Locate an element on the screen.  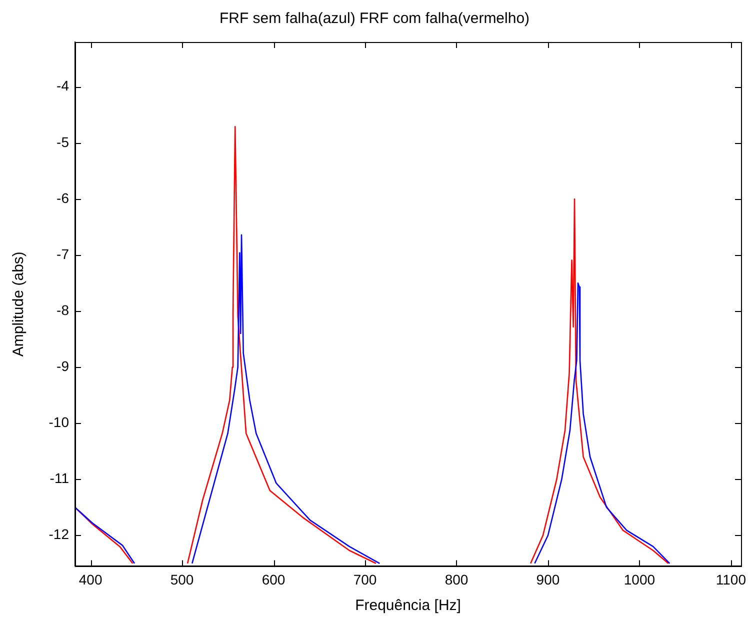
y-tick-label: -10 is located at coordinates (59, 422).